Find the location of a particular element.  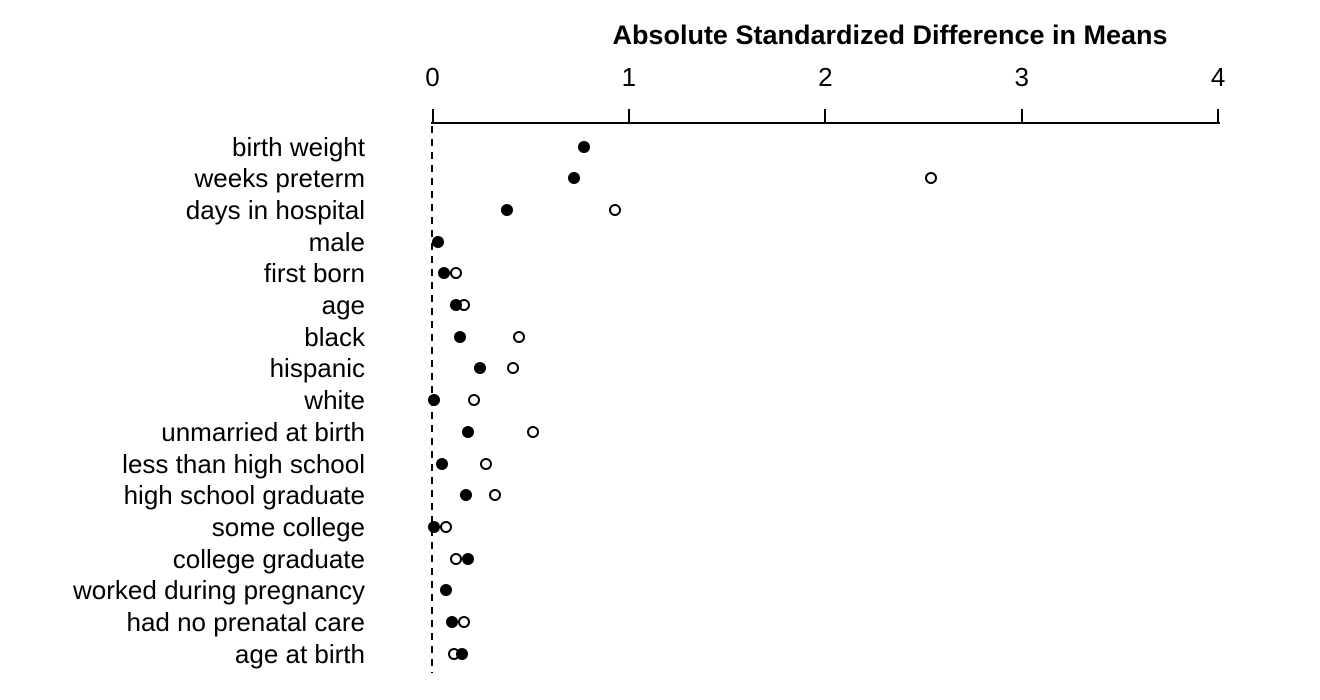

category-label: birth weight is located at coordinates (298, 146).